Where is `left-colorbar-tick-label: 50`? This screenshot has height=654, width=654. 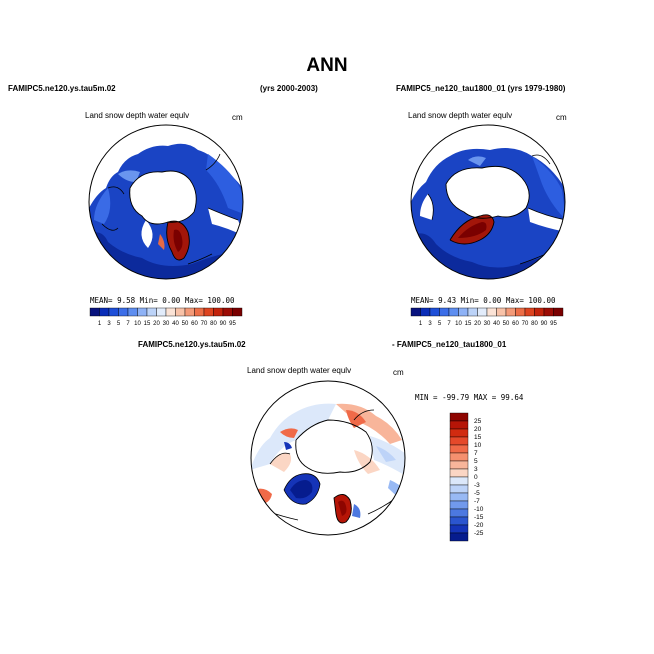
left-colorbar-tick-label: 50 is located at coordinates (185, 324).